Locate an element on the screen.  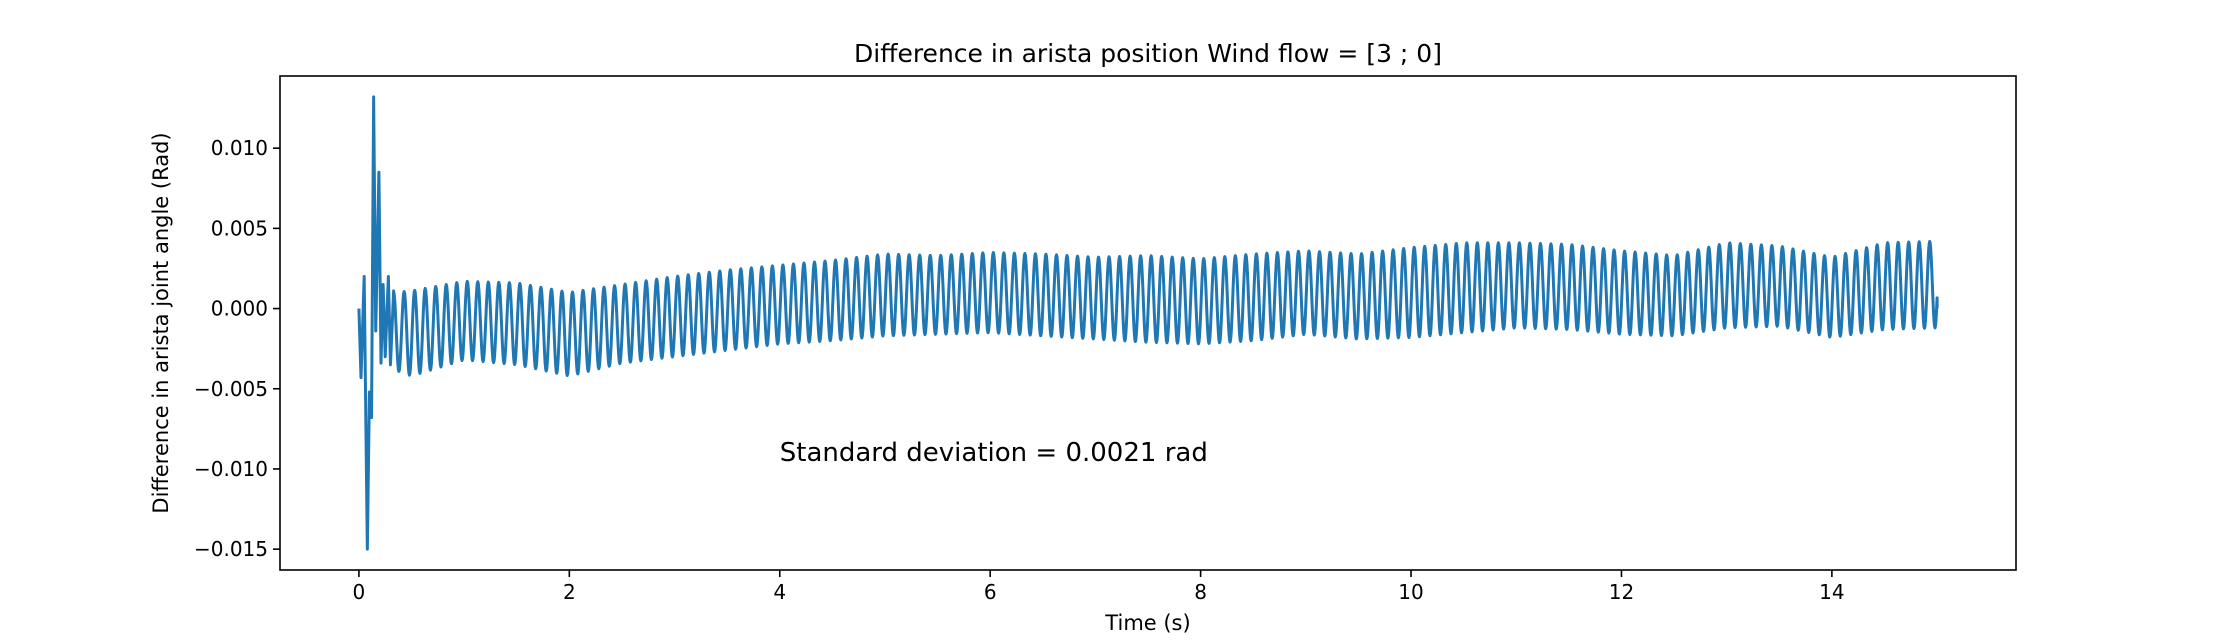
x-tick-label: 4 is located at coordinates (779, 592).